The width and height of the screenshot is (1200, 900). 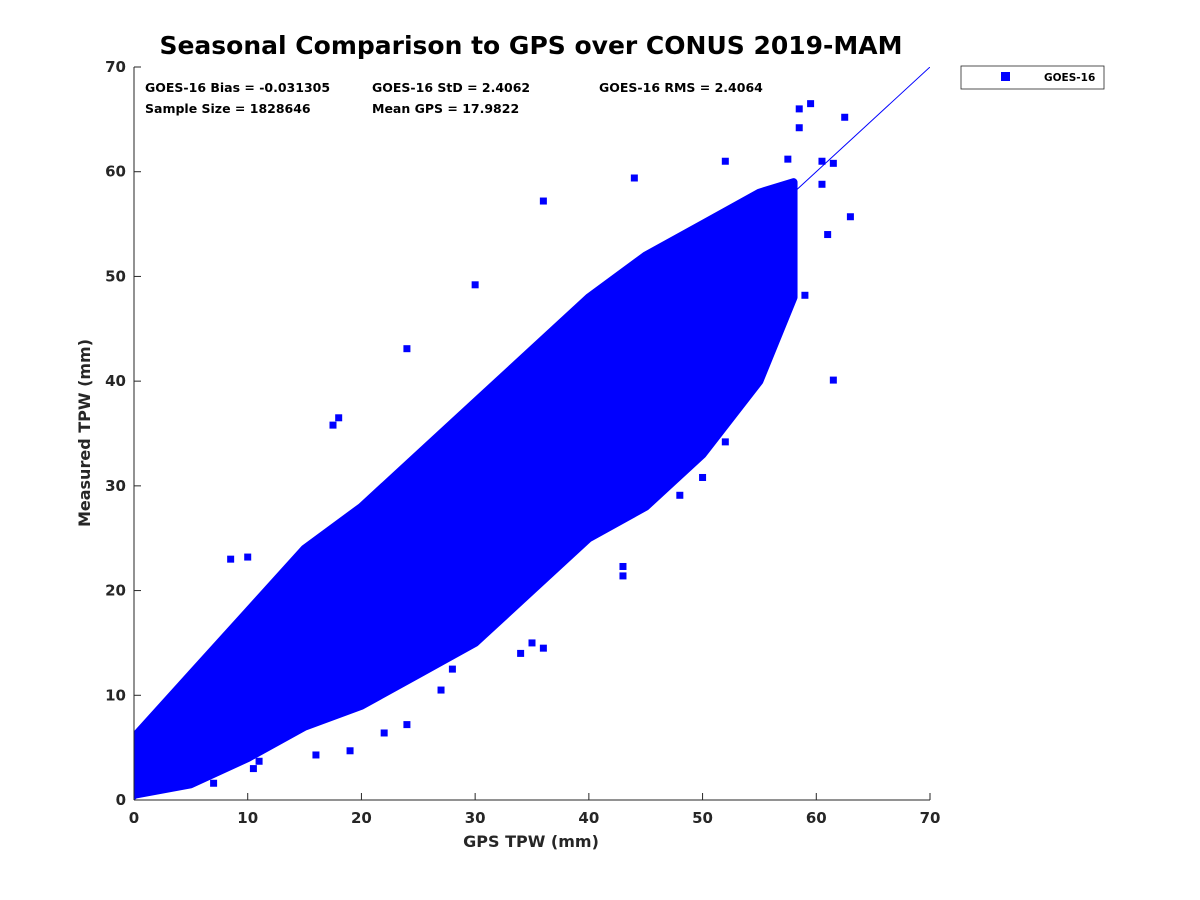 I want to click on legend-marker-square-icon, so click(x=1005, y=76).